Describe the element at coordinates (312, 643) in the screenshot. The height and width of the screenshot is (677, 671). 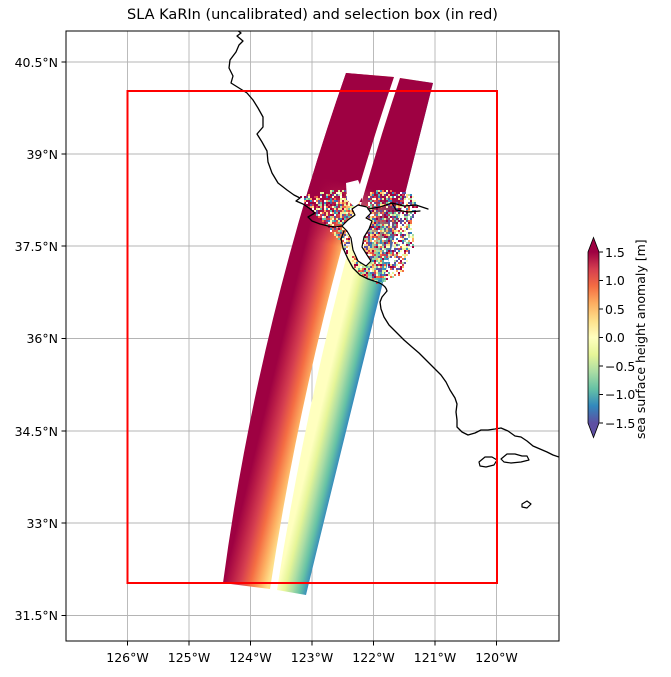
I see `x-axis-ticks` at that location.